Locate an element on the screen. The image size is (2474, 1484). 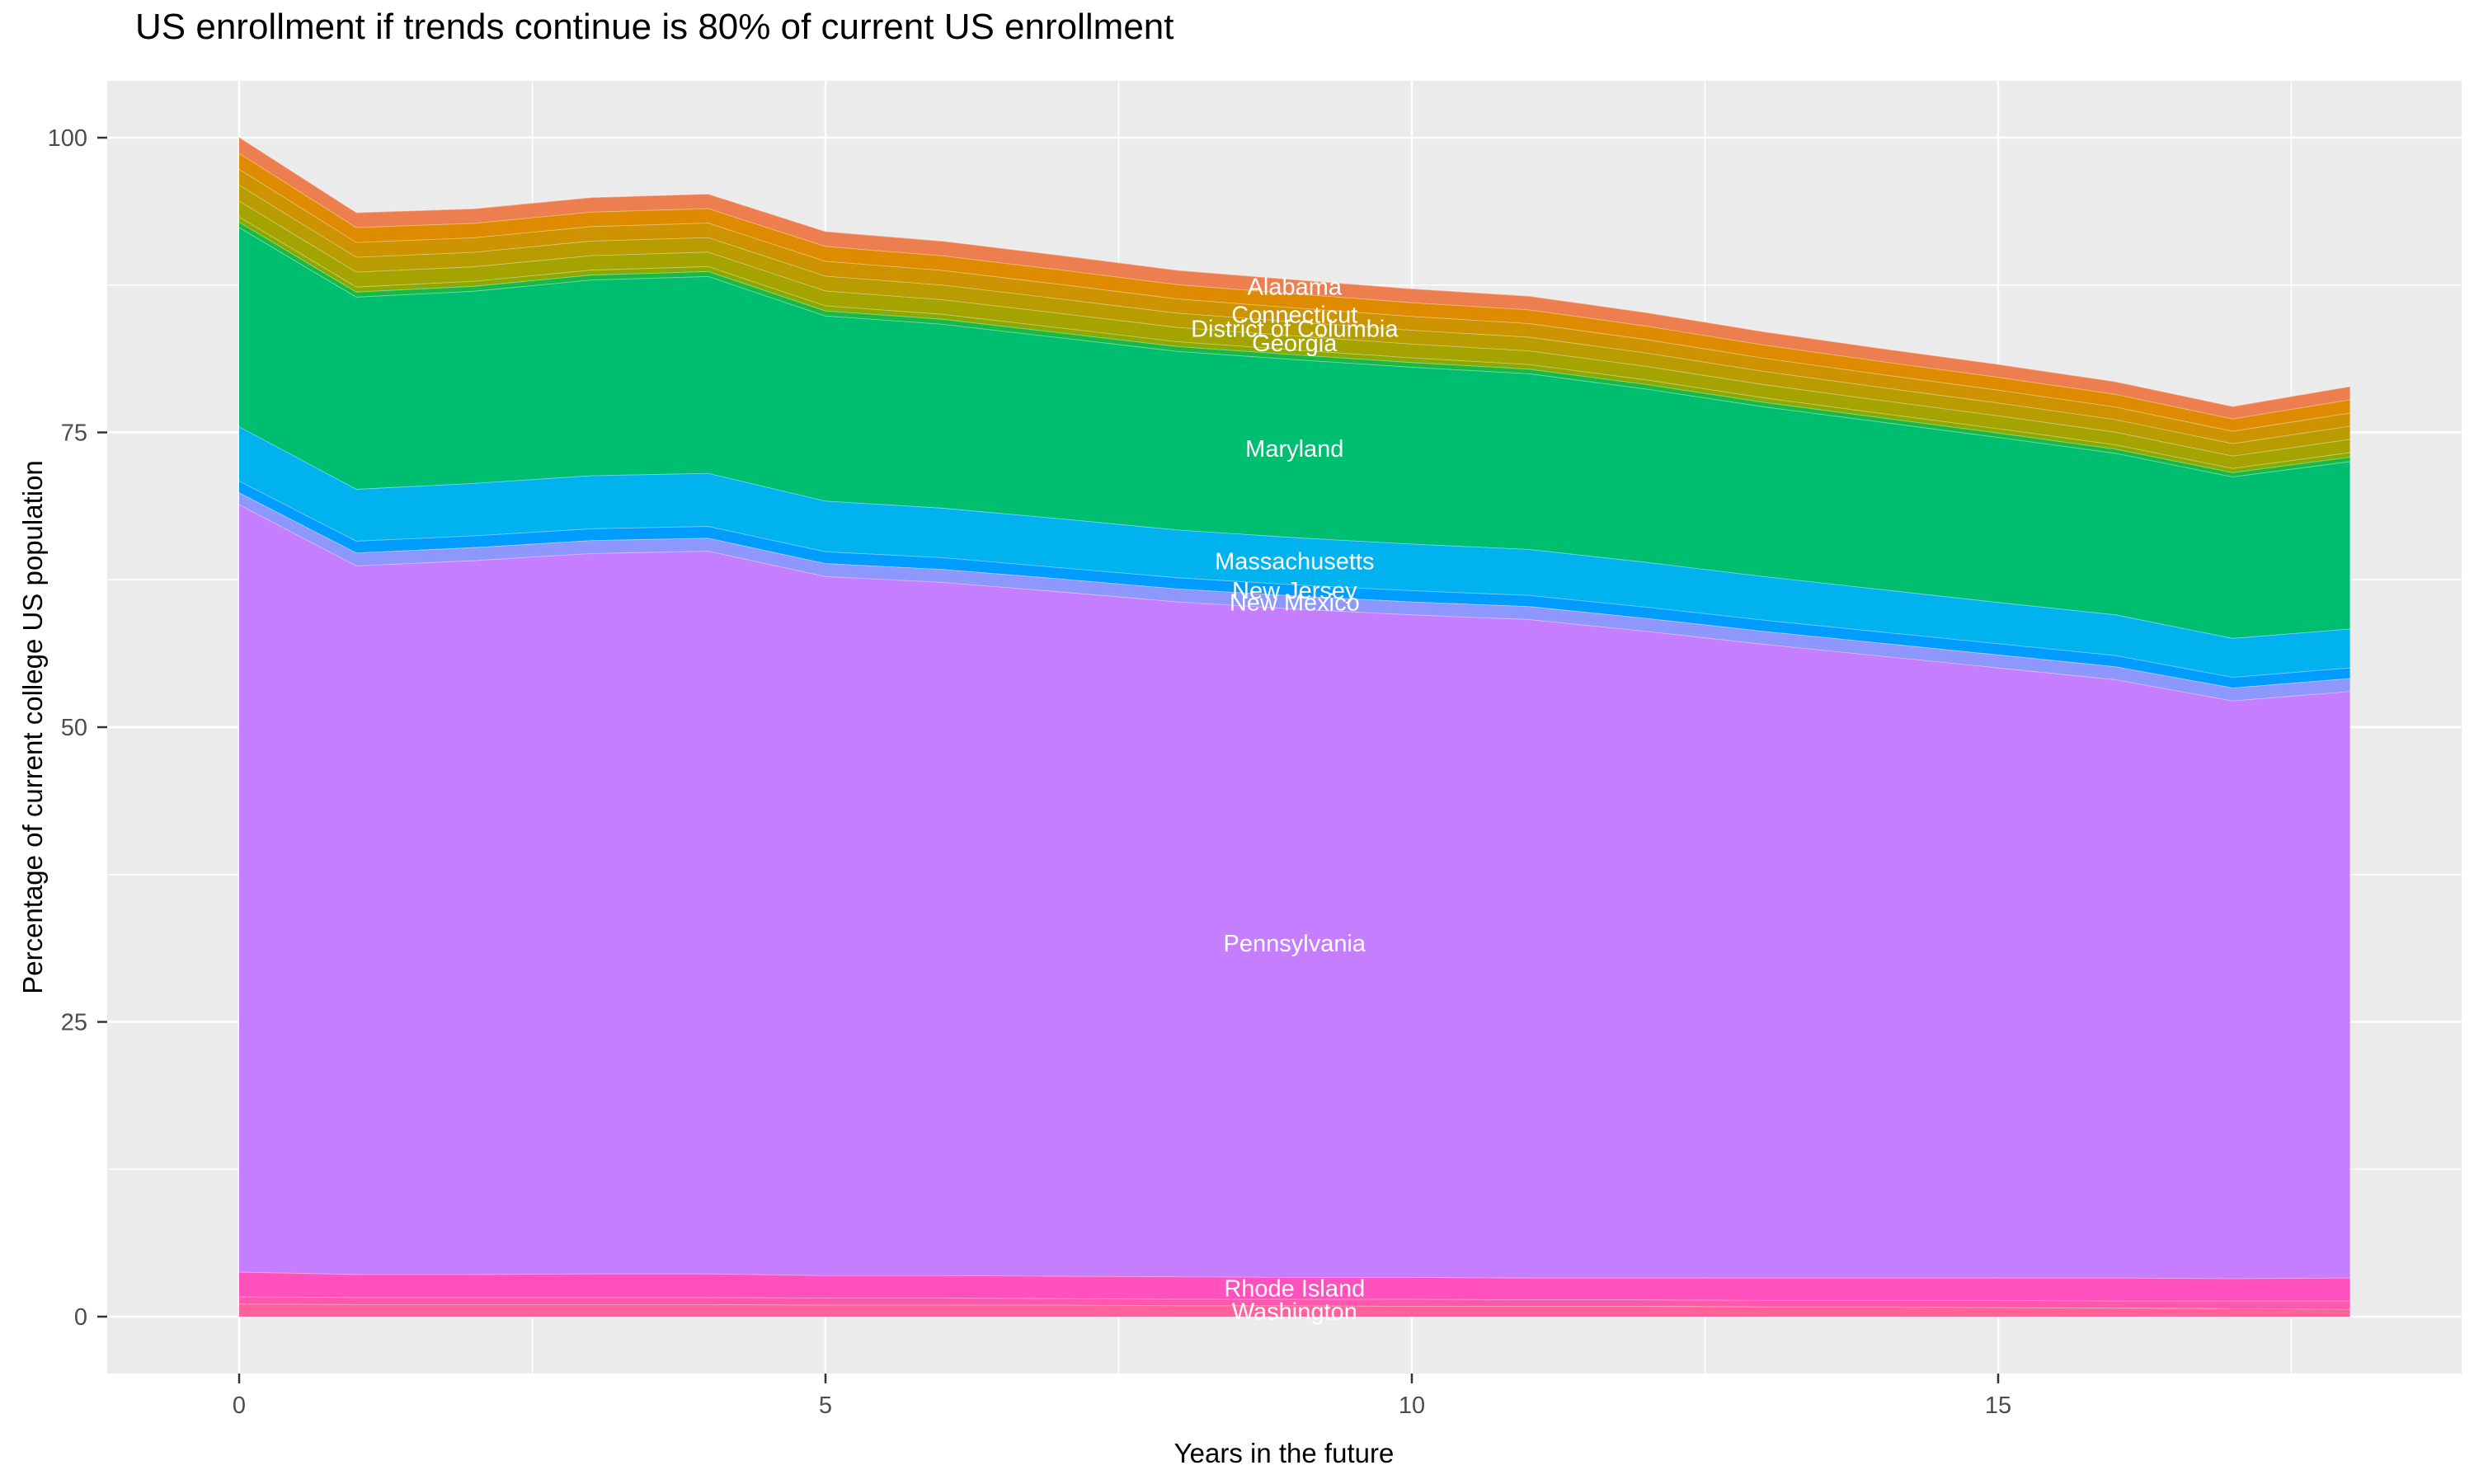
state-label-rhode-island: Rhode Island is located at coordinates (1294, 1288).